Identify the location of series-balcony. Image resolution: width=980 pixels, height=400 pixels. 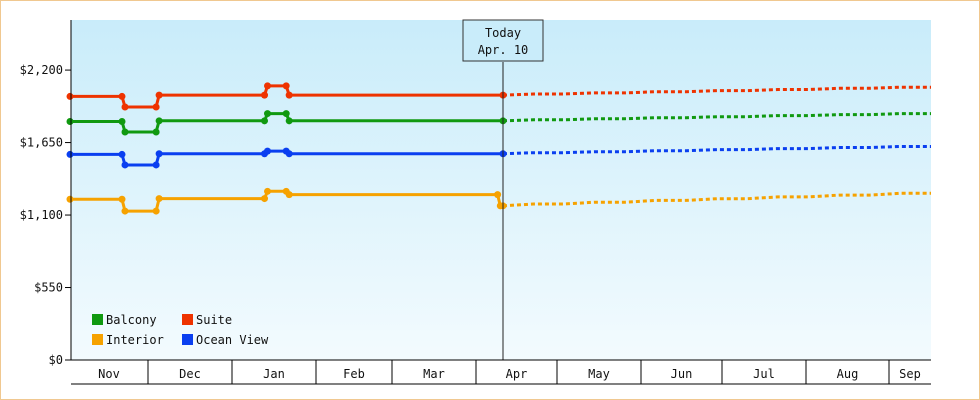
(498, 123).